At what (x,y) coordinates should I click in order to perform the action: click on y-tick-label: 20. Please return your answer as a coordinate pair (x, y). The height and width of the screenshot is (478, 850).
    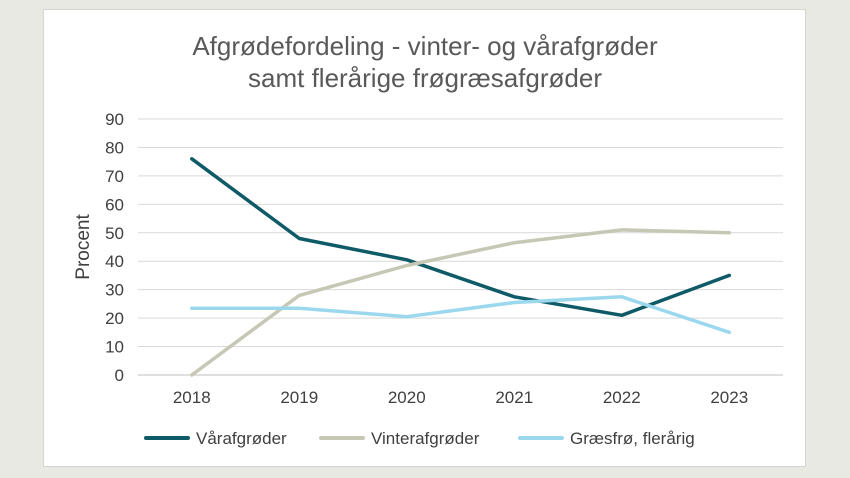
    Looking at the image, I should click on (114, 318).